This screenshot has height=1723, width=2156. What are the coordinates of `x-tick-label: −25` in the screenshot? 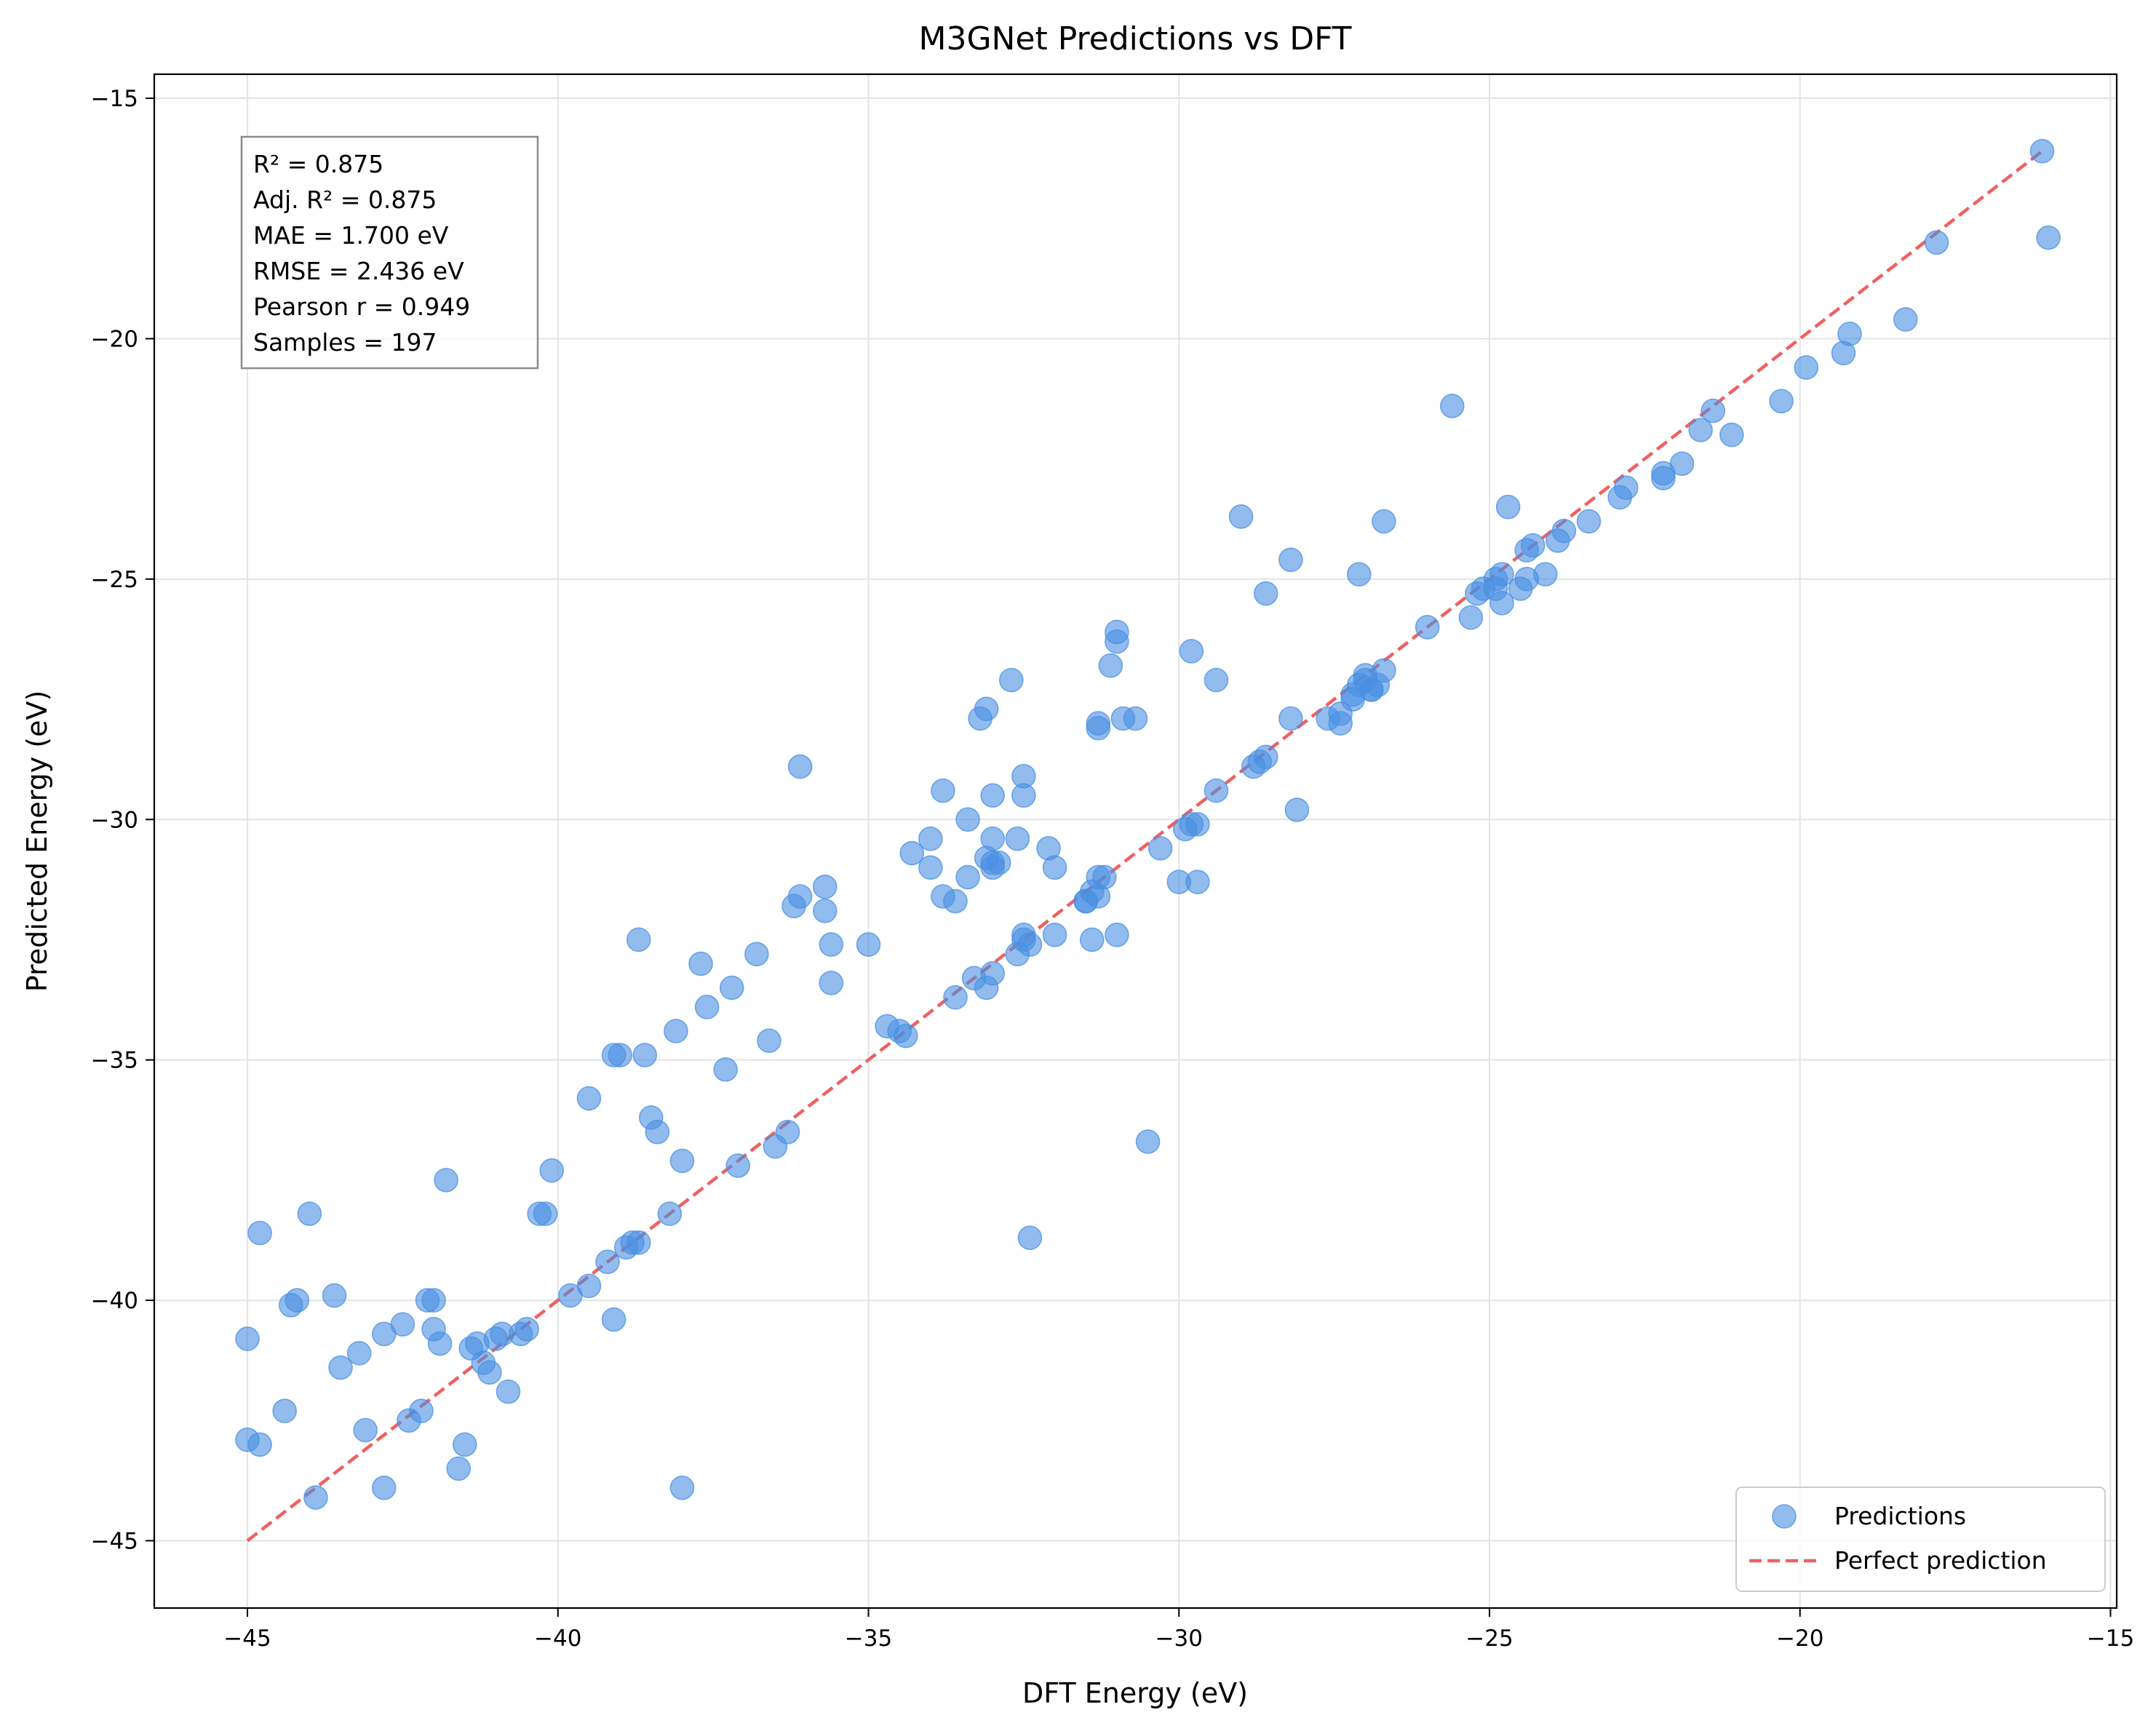 It's located at (1489, 1638).